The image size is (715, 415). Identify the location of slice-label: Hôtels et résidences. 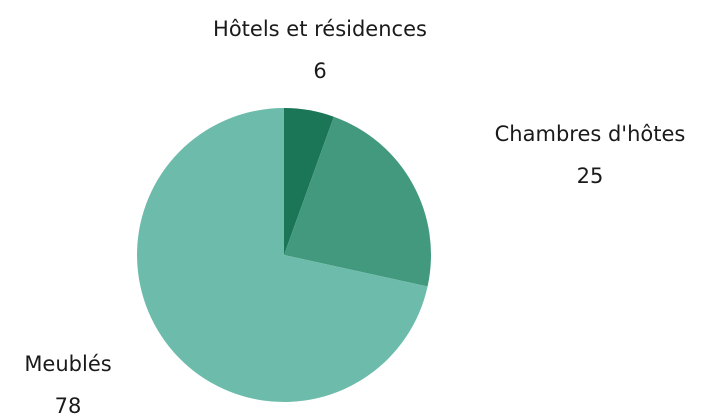
(320, 29).